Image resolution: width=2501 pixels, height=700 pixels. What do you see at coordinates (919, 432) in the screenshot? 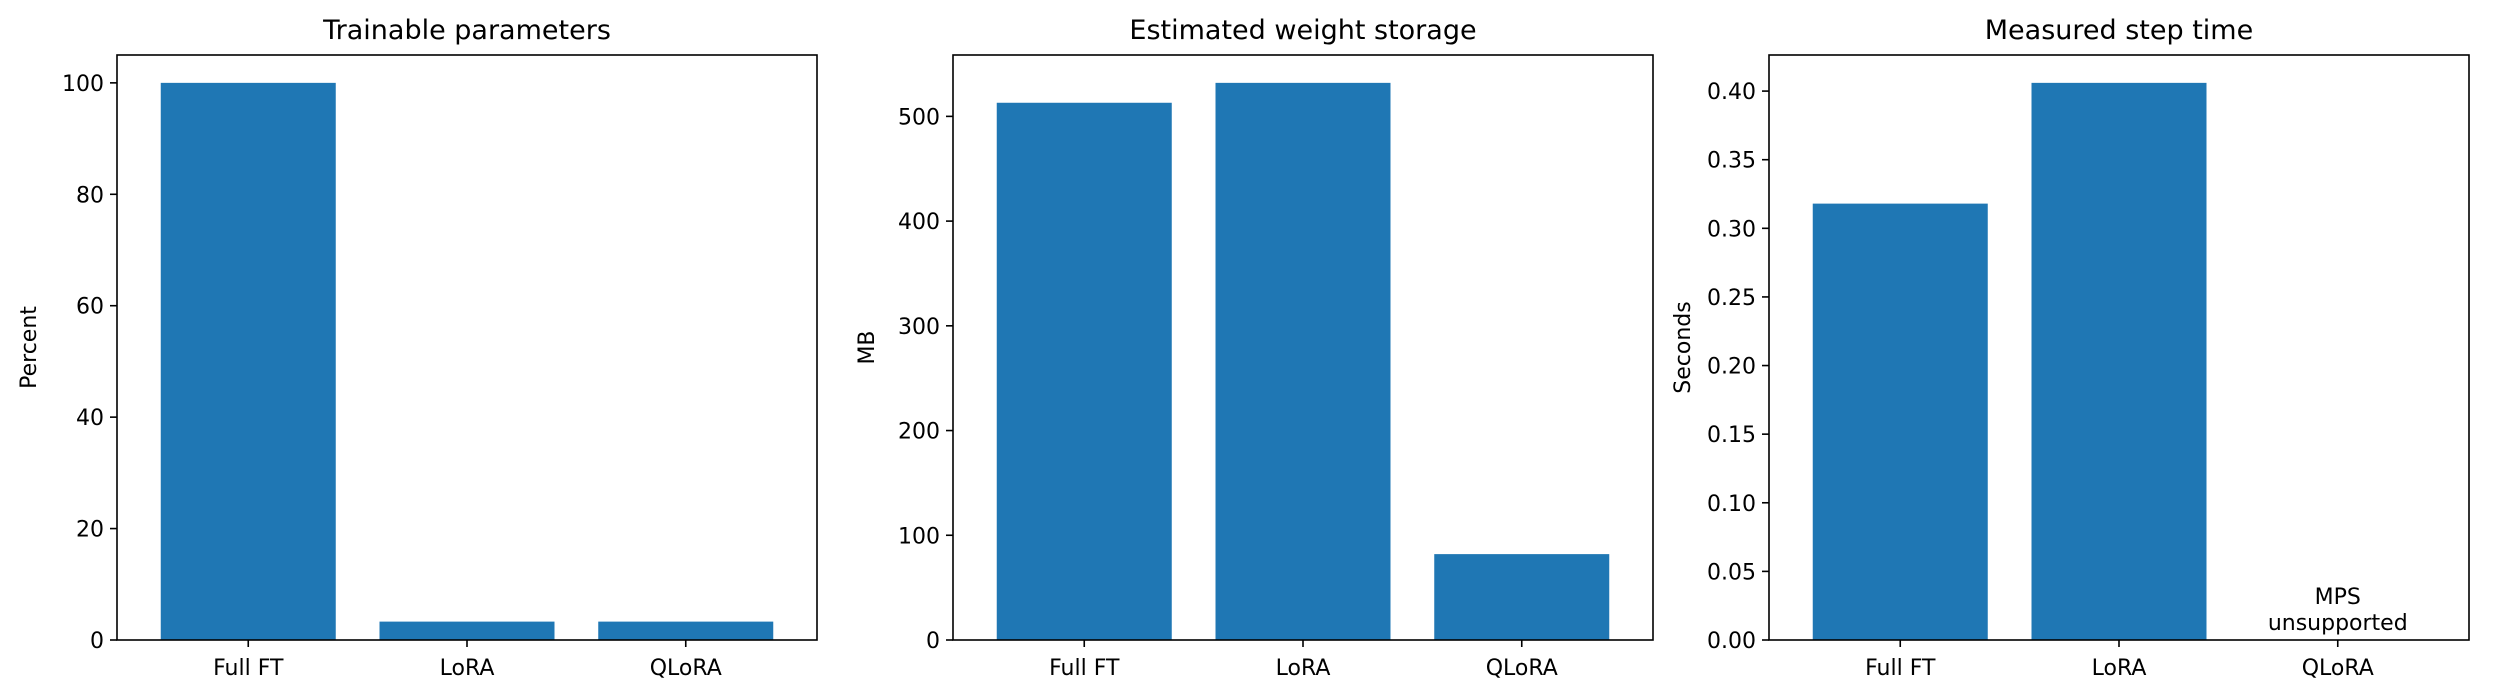
I see `y-tick-label: 200` at bounding box center [919, 432].